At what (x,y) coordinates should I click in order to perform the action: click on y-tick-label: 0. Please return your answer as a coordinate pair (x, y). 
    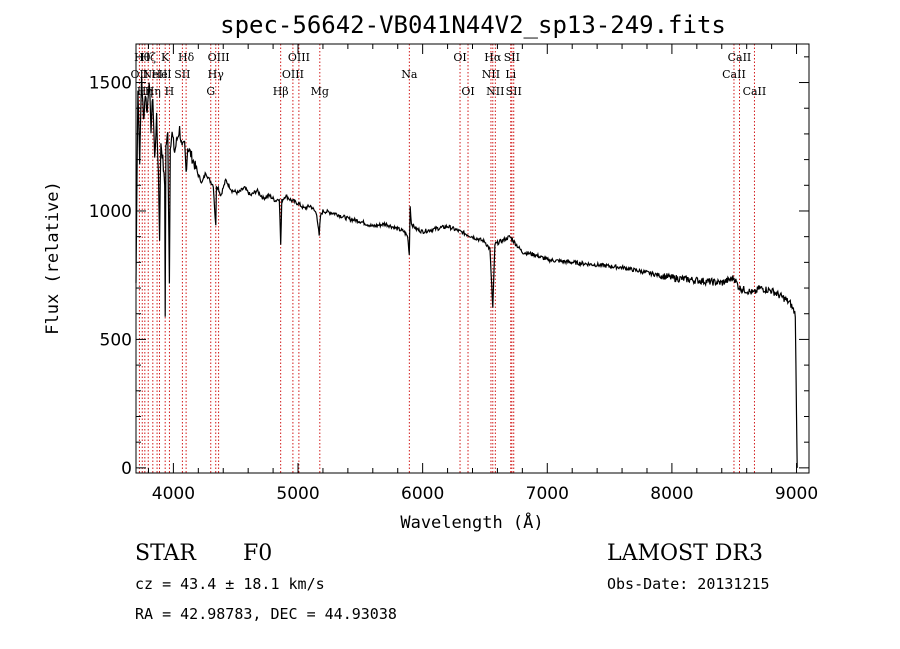
    Looking at the image, I should click on (126, 469).